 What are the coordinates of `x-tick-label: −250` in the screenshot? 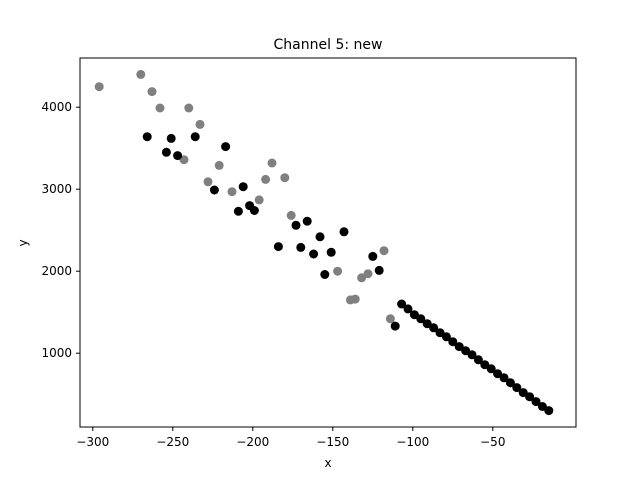 It's located at (172, 442).